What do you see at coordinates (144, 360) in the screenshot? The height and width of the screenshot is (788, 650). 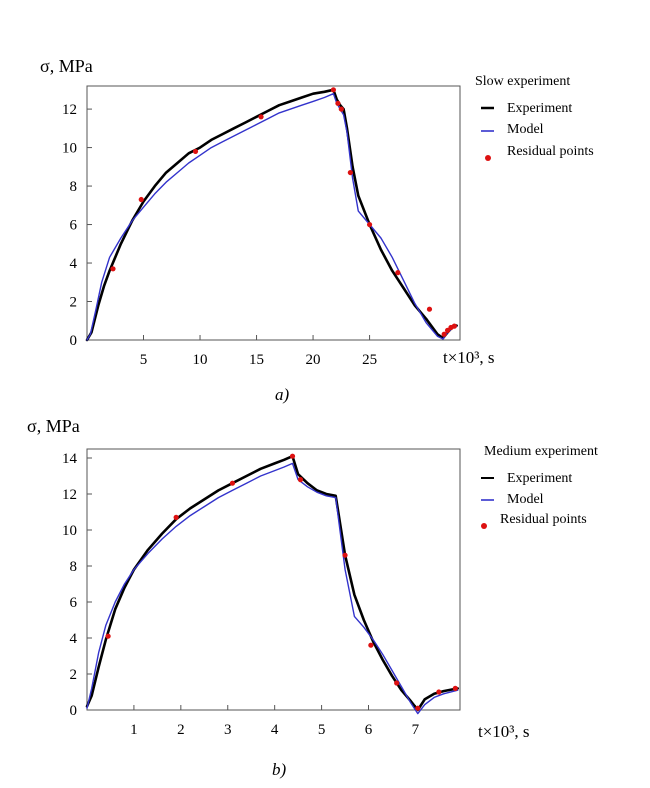 I see `chart-a-xtick-label: 5` at bounding box center [144, 360].